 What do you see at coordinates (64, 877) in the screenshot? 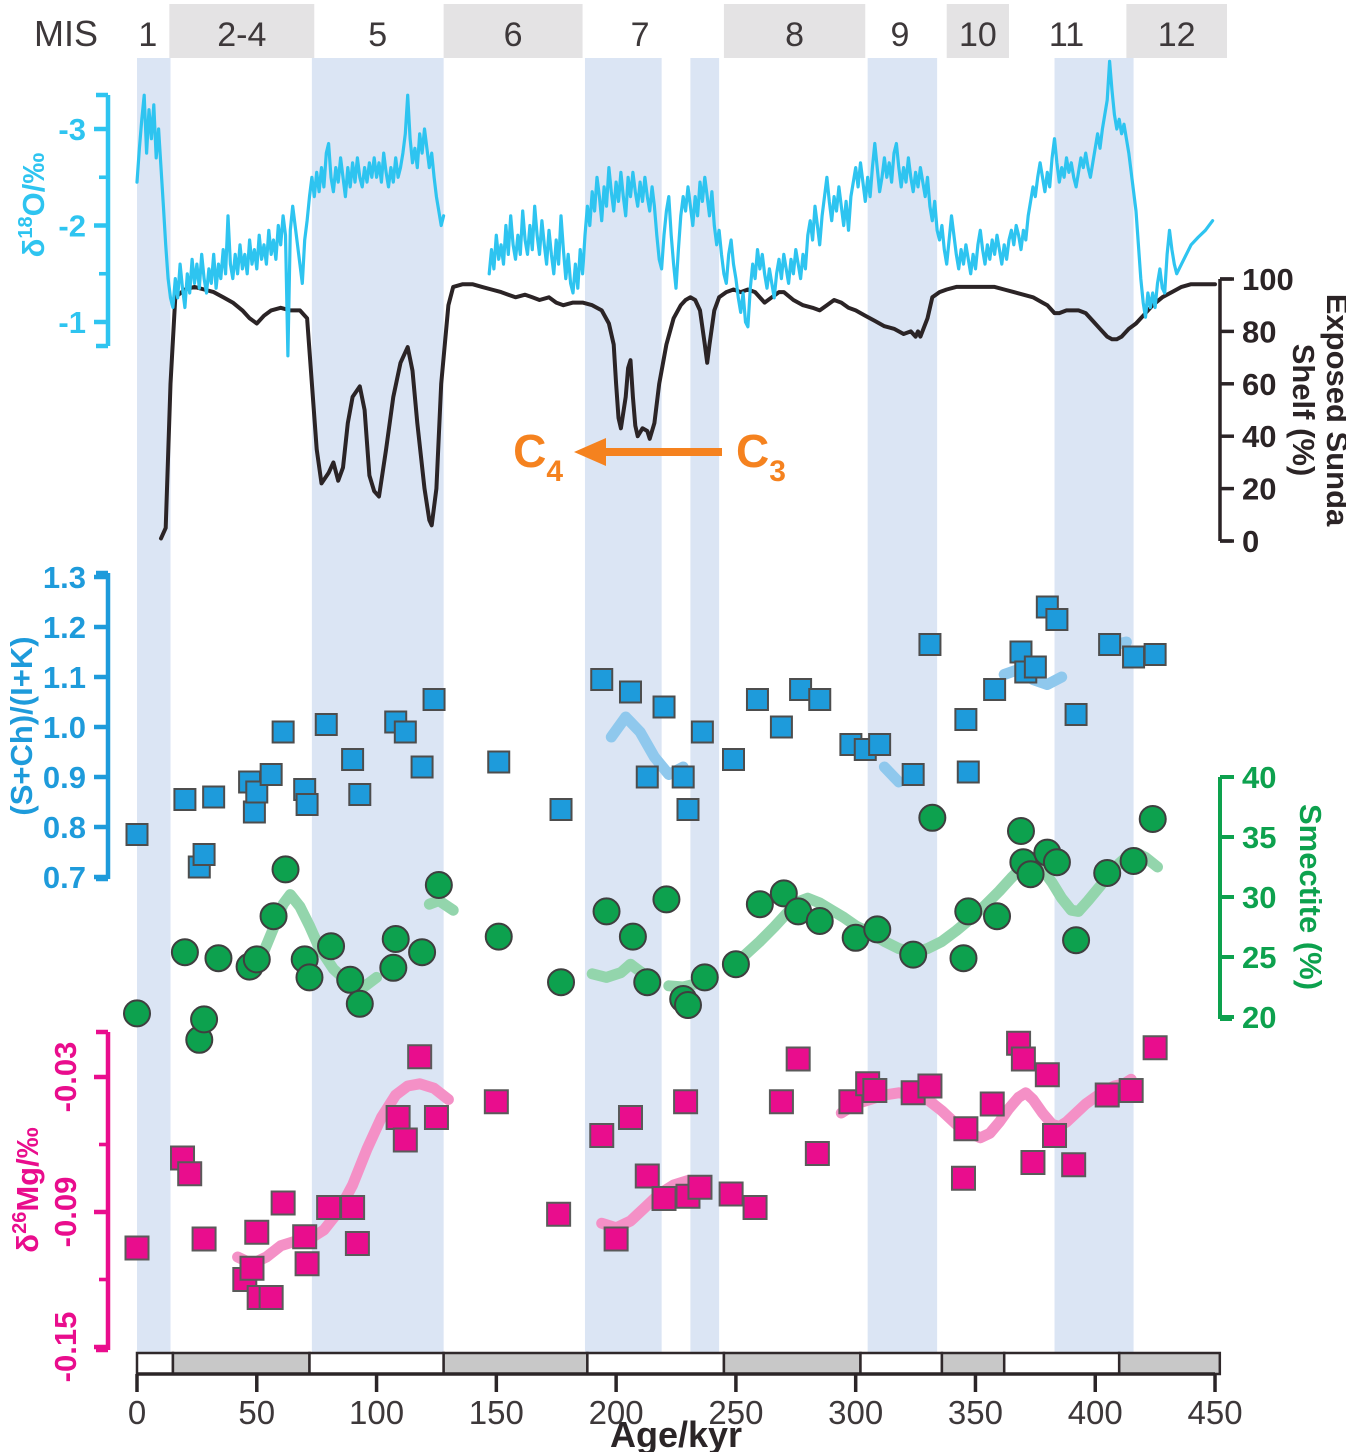
I see `clay-tick-label: 0.7` at bounding box center [64, 877].